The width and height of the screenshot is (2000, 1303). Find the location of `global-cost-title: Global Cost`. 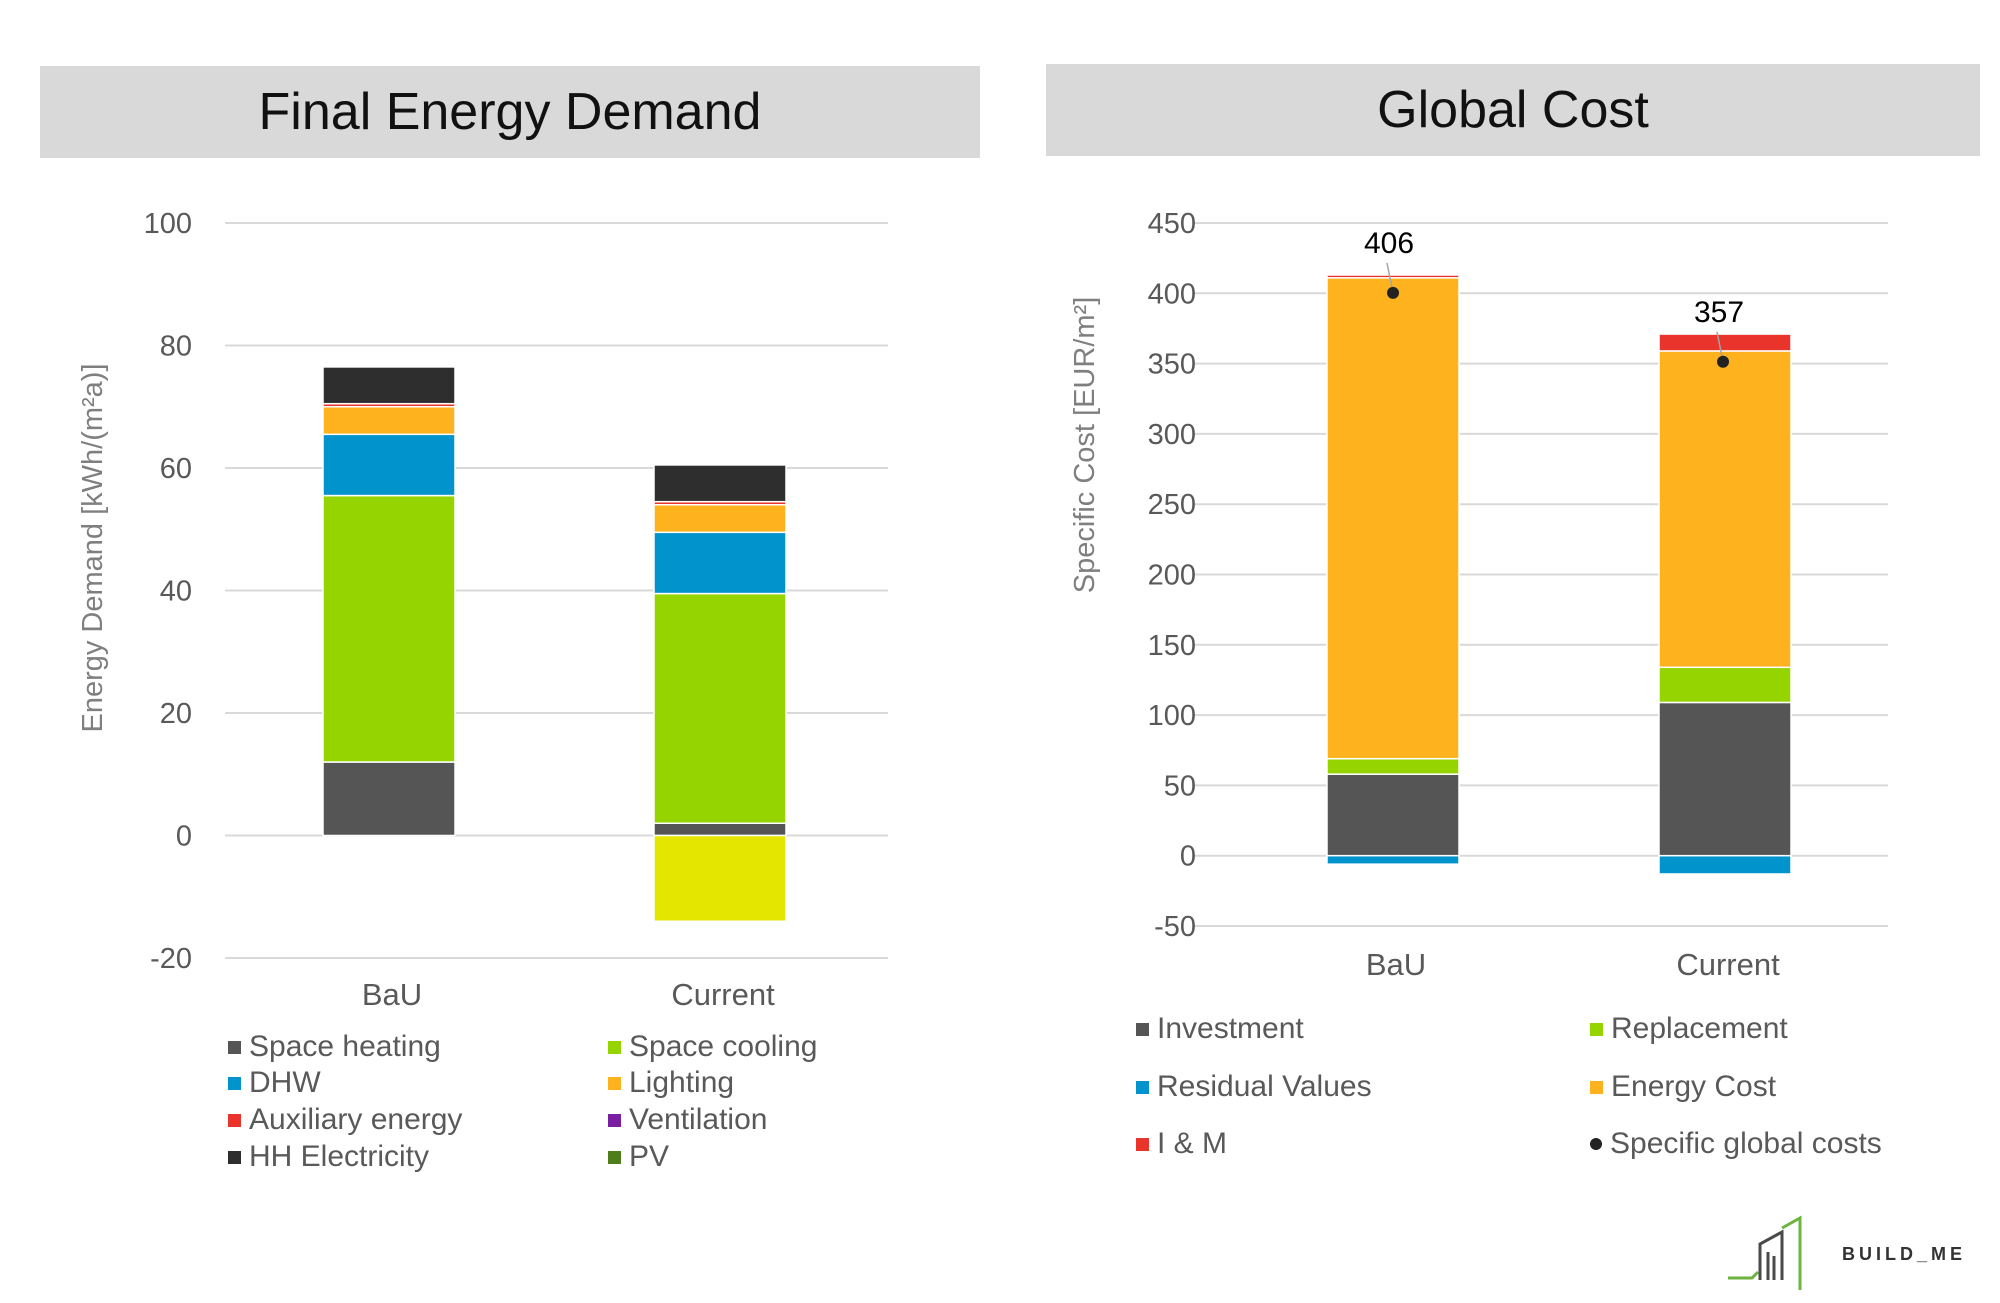

global-cost-title: Global Cost is located at coordinates (1513, 110).